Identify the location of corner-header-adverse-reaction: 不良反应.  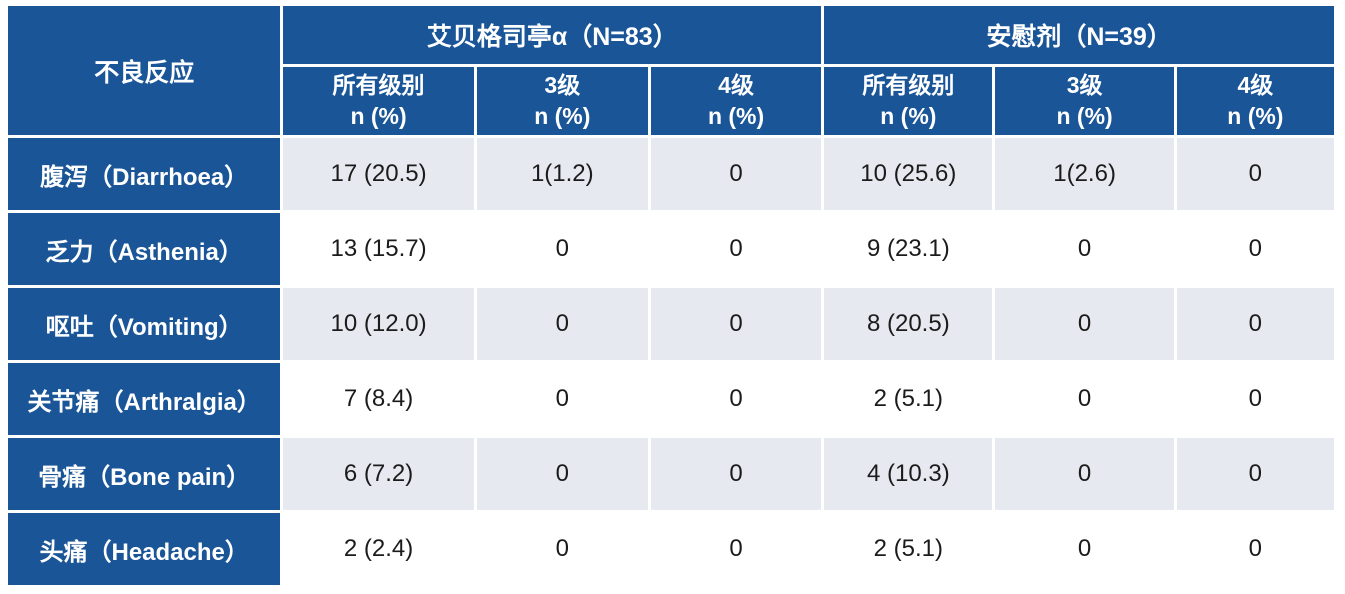
(144, 70).